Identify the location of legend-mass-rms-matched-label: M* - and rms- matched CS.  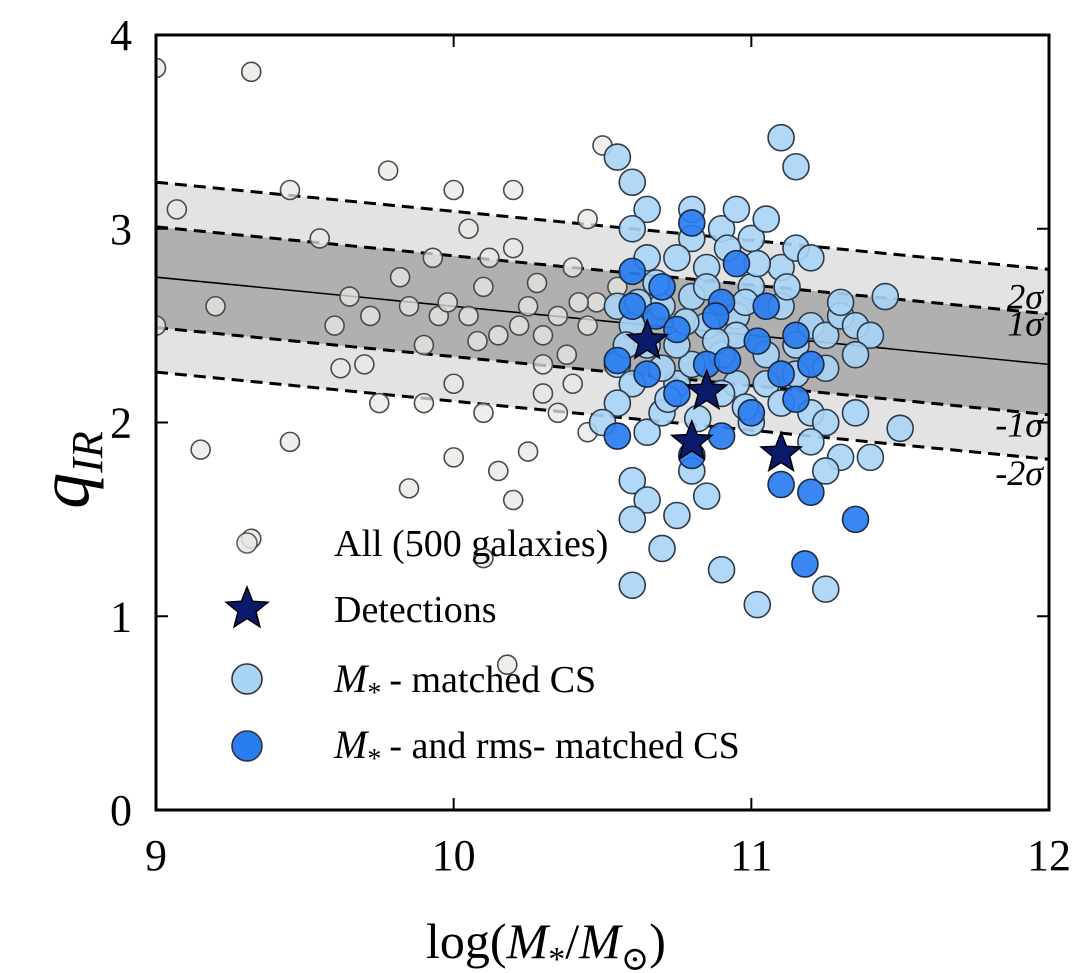
(536, 748).